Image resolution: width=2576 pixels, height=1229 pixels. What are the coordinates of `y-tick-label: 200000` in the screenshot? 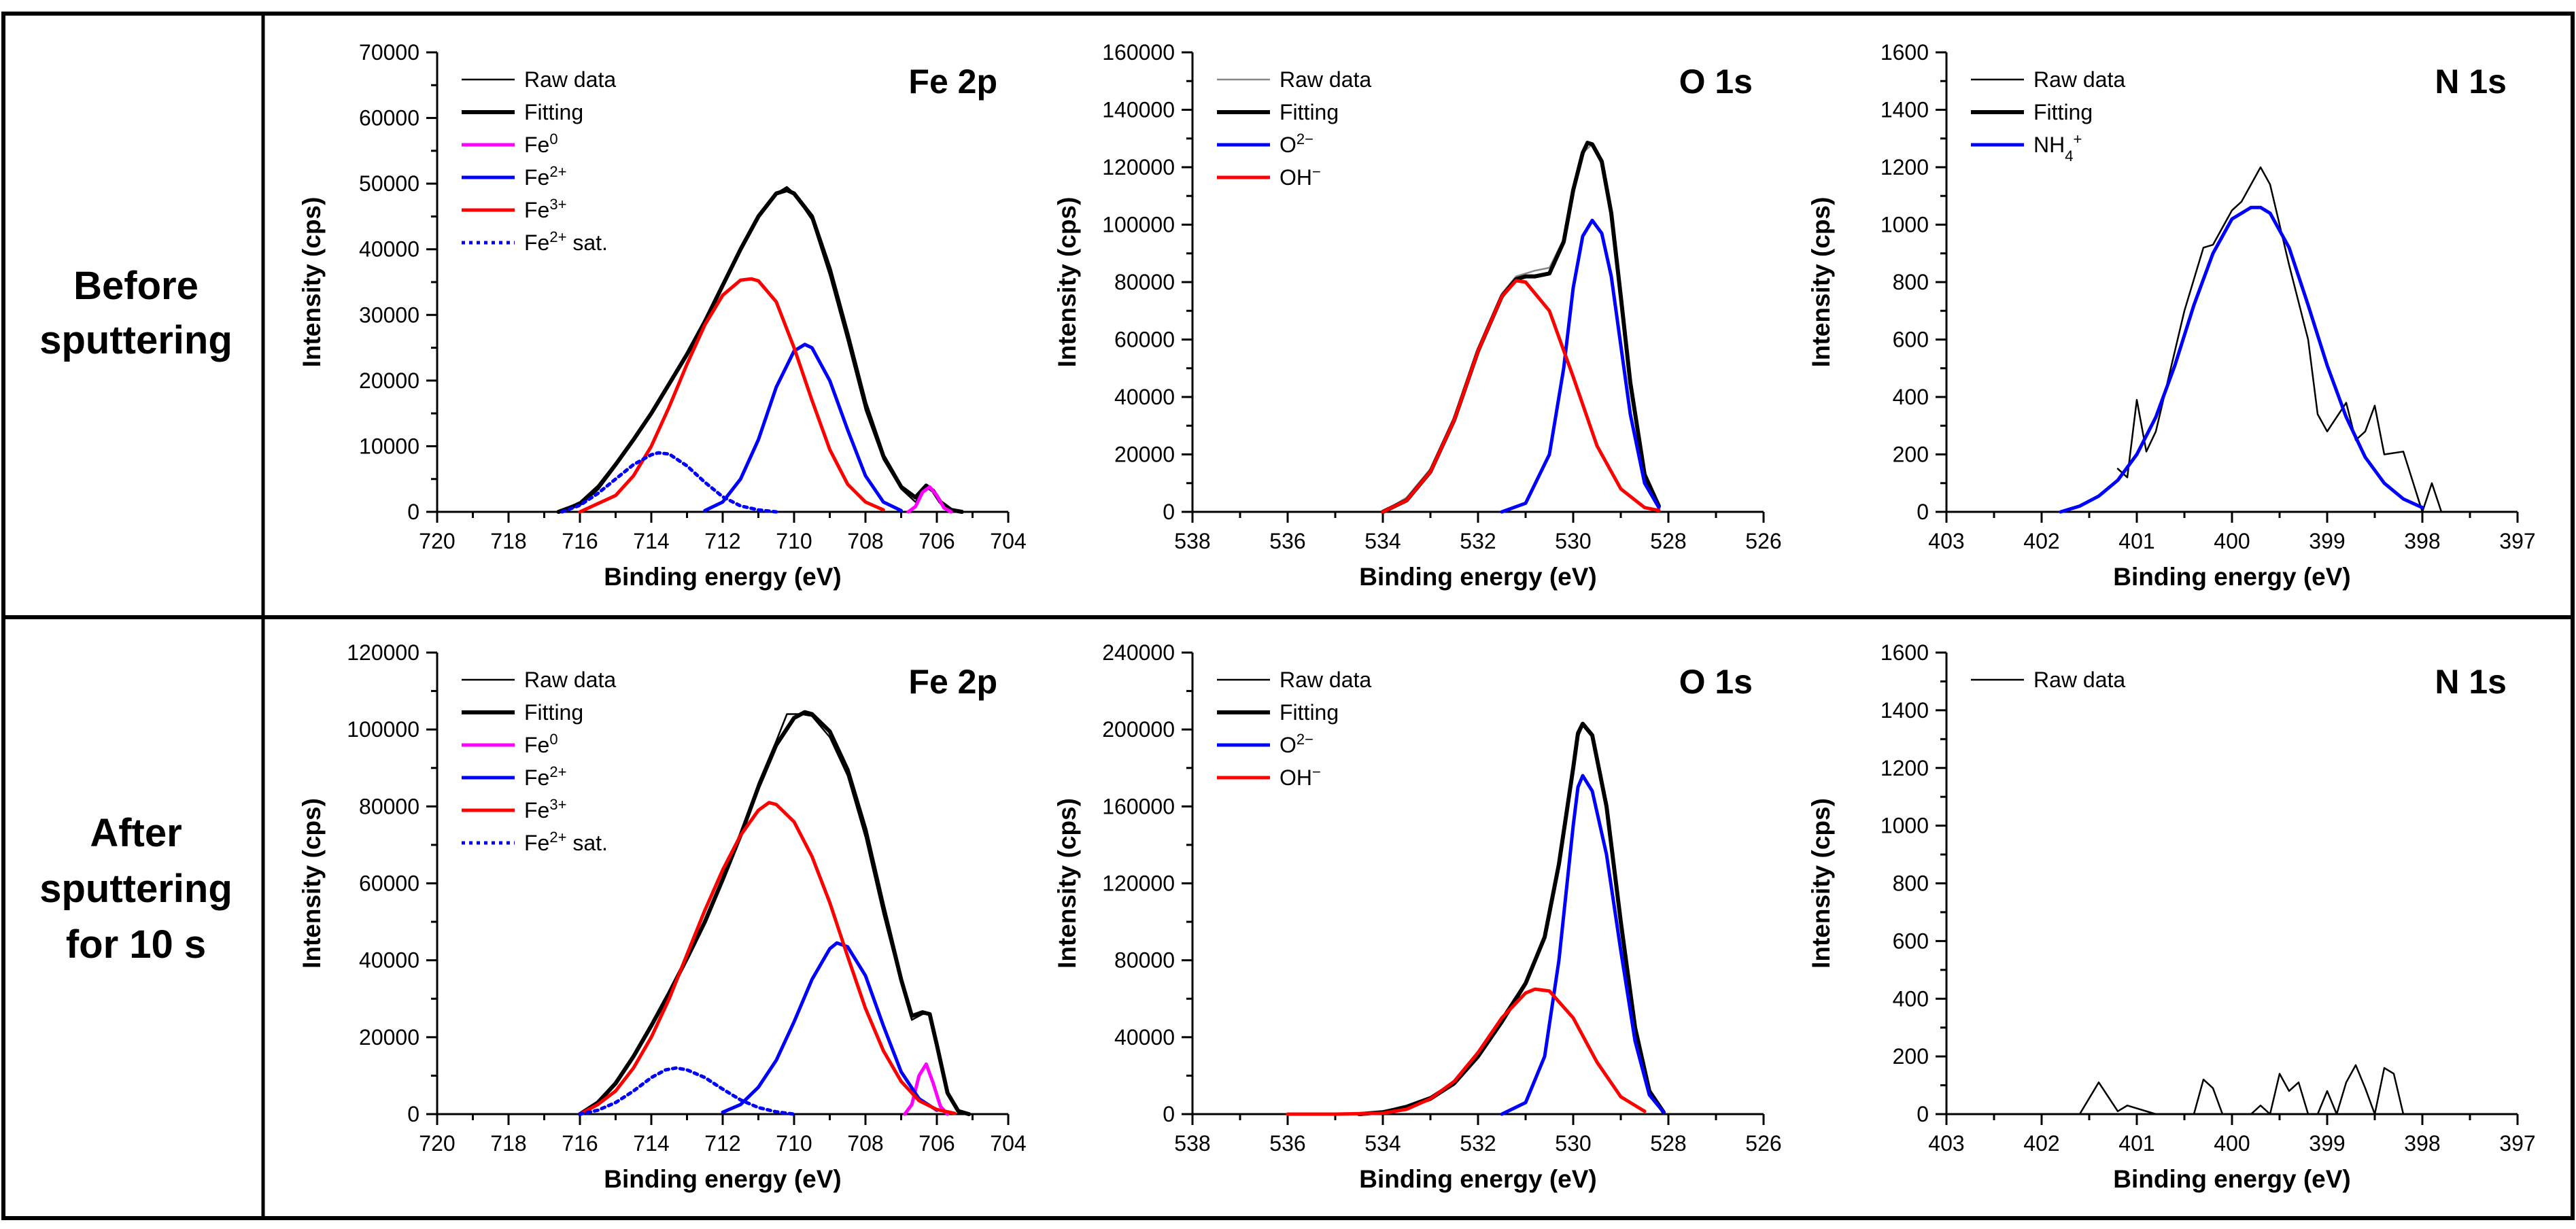 It's located at (1138, 730).